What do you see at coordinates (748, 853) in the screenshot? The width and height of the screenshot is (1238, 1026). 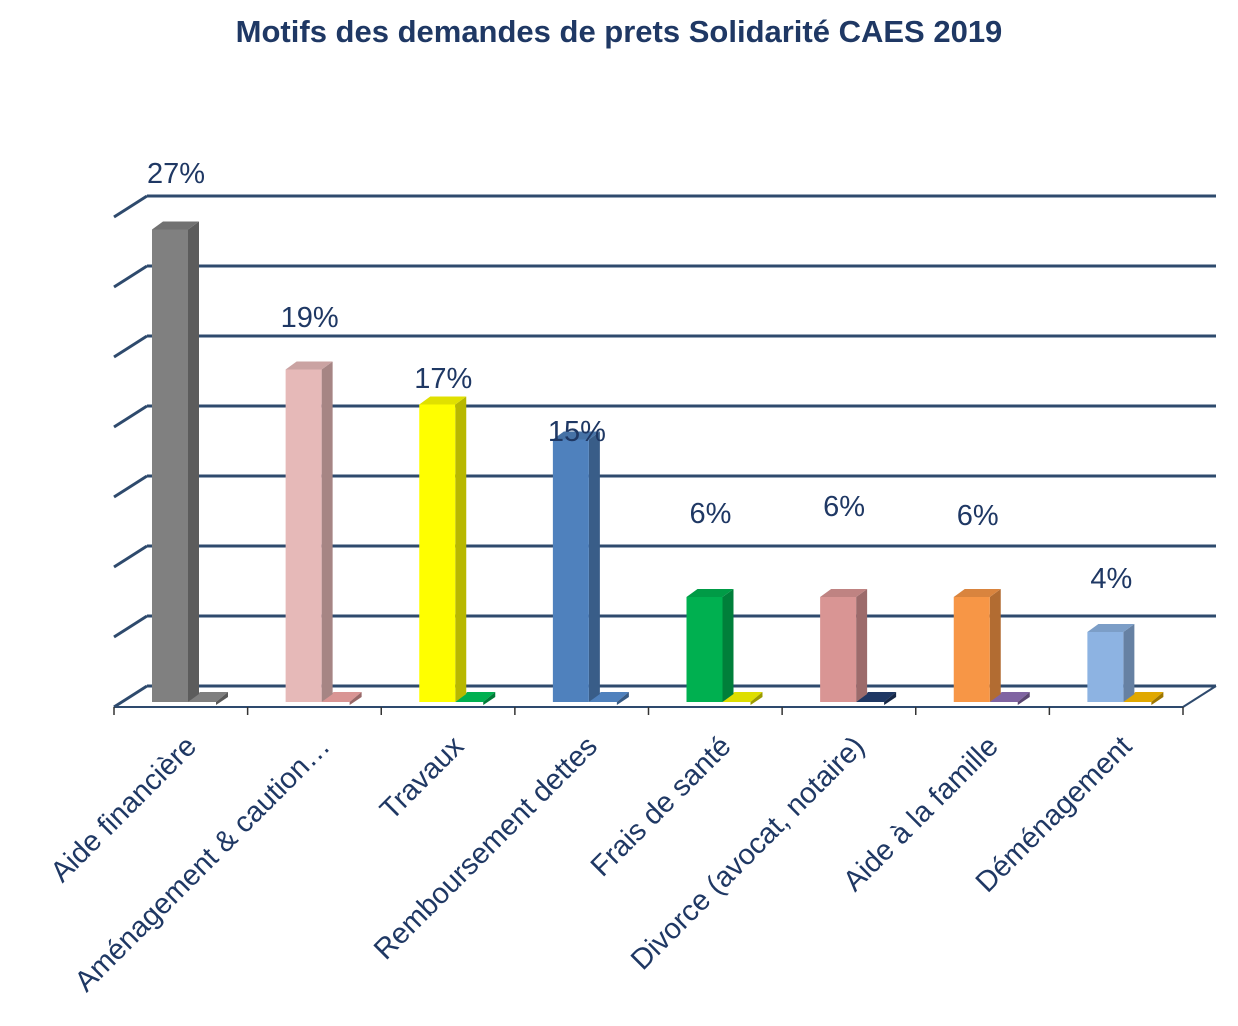 I see `category-label: Divorce (avocat, notaire)` at bounding box center [748, 853].